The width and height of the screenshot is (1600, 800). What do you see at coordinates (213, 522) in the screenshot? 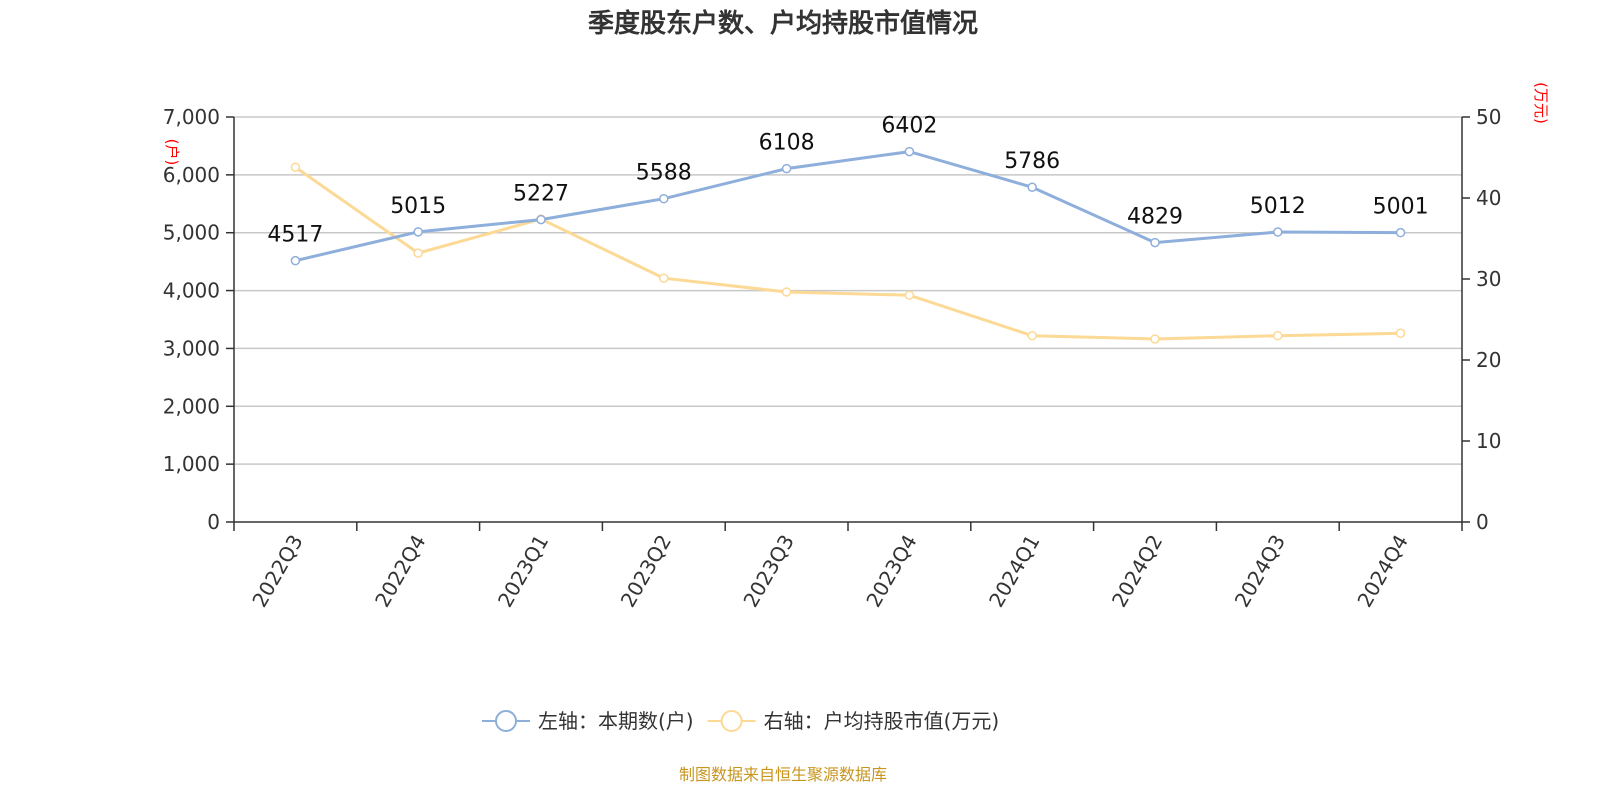
I see `left-axis-tick-label: 0` at bounding box center [213, 522].